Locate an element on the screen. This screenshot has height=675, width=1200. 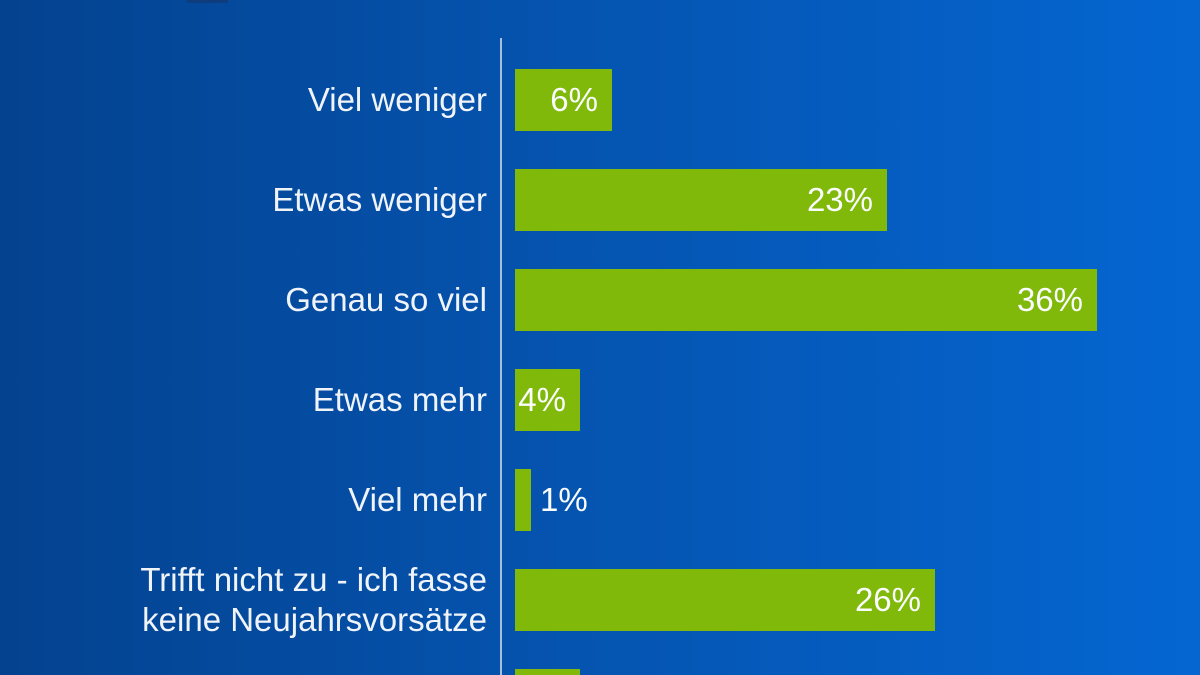
bar: 4% is located at coordinates (547, 400).